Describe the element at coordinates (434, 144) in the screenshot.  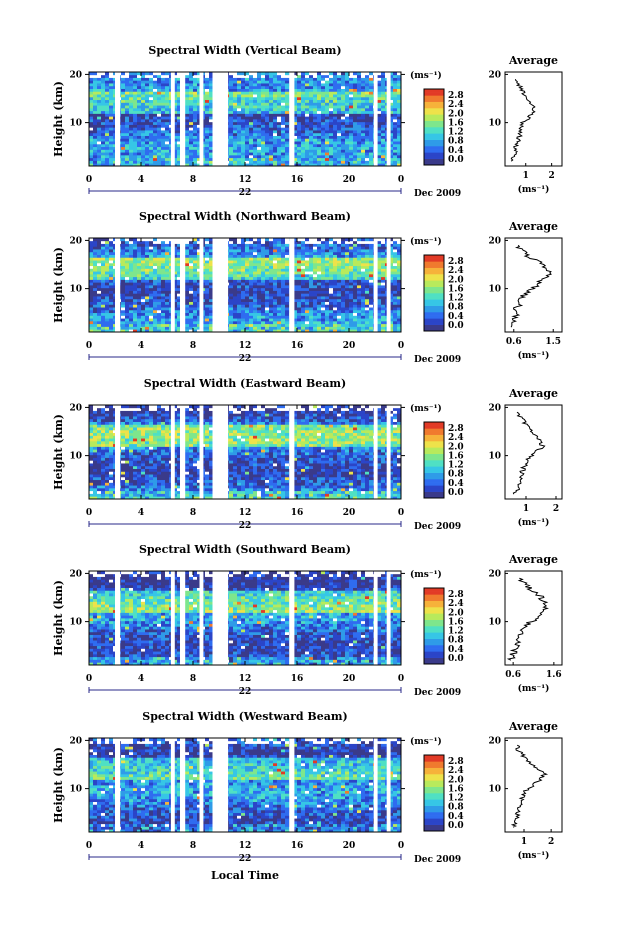
I see `colorbar-swatch` at that location.